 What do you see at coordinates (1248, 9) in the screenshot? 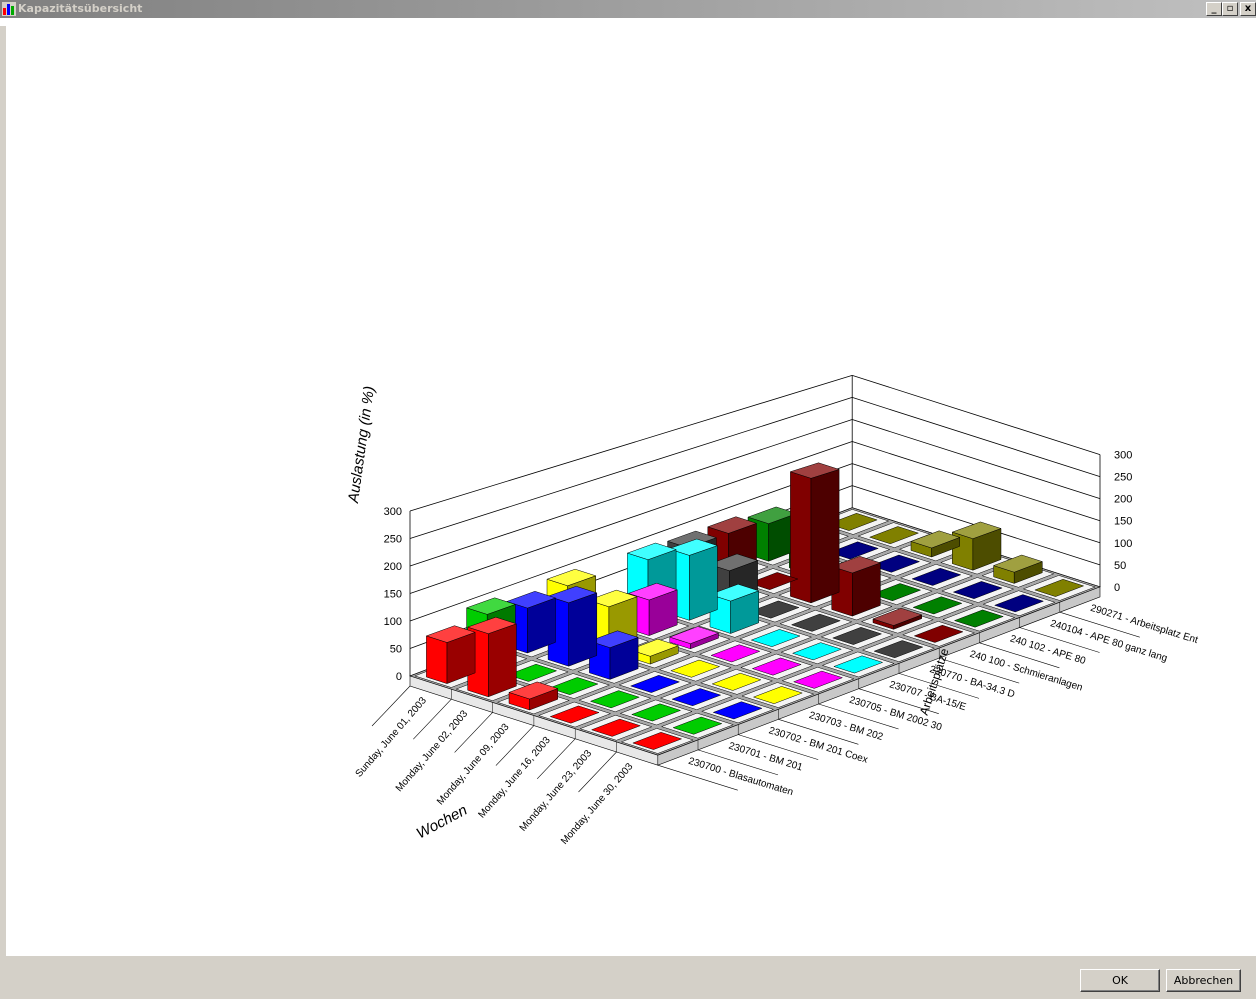
I see `close-button: x` at bounding box center [1248, 9].